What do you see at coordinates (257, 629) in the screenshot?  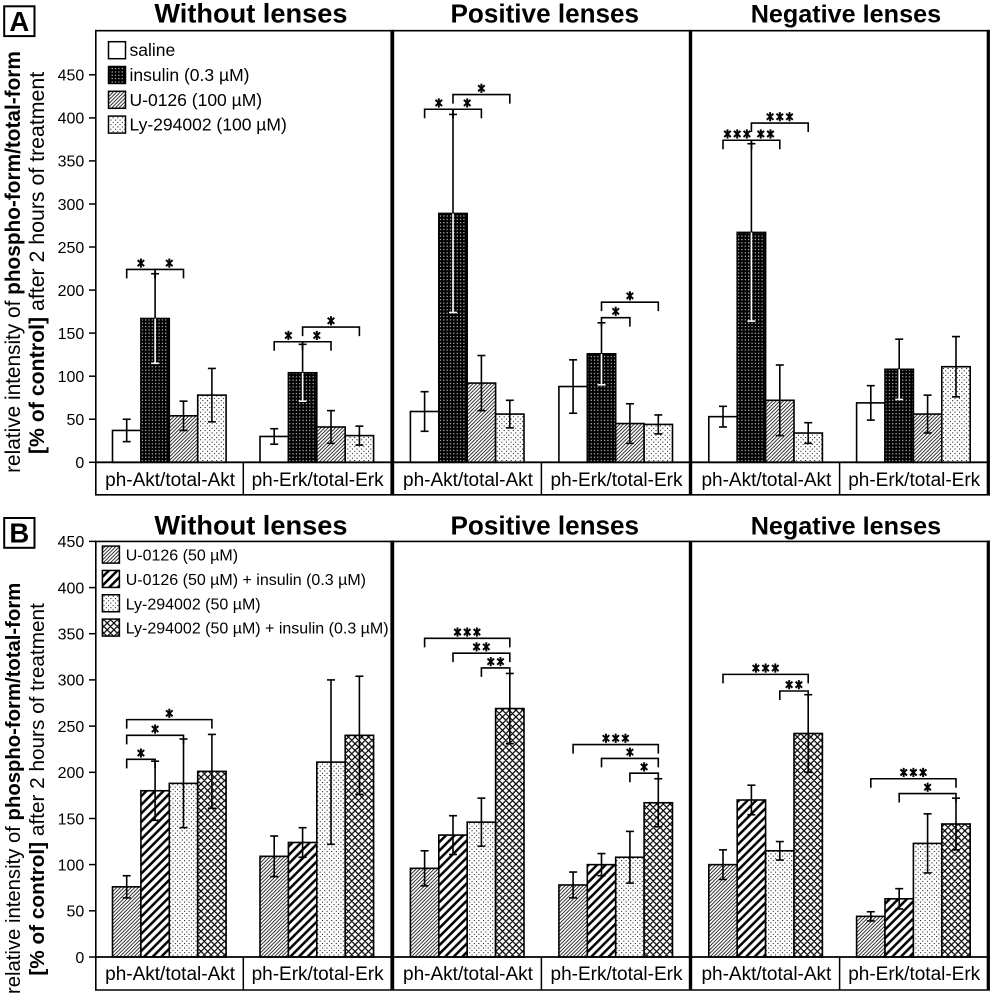 I see `svg-text:Ly-294002 (50 µM) + insulin (0: Ly-294002 (50 µM) + insulin (0.3 µM)` at bounding box center [257, 629].